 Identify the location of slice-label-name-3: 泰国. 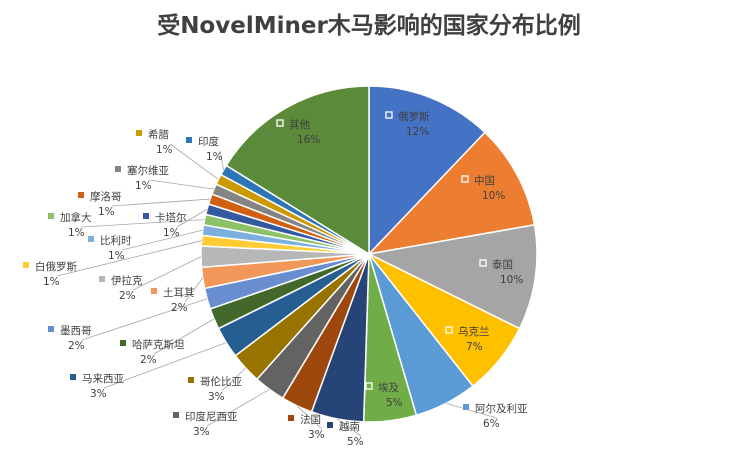
(502, 264).